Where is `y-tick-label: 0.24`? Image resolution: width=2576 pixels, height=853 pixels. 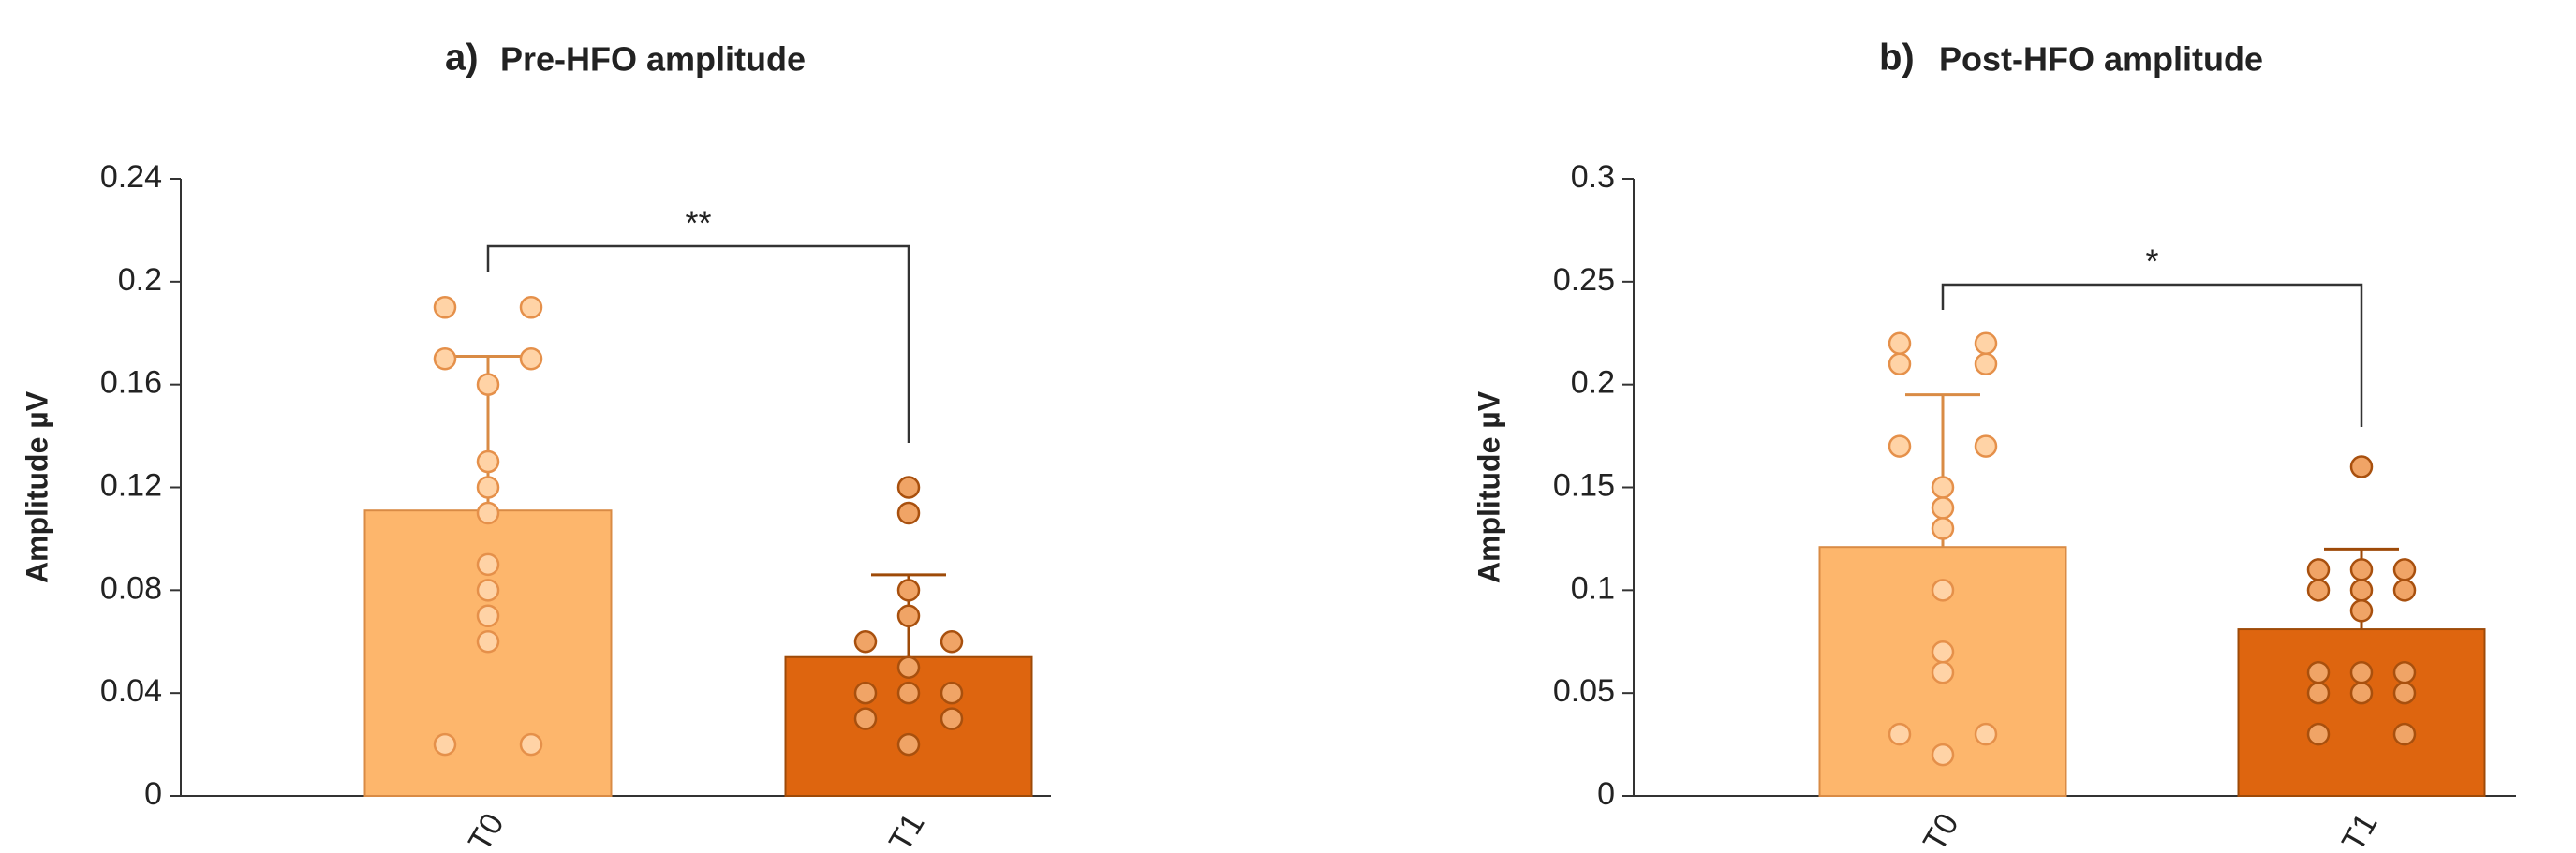
y-tick-label: 0.24 is located at coordinates (131, 177).